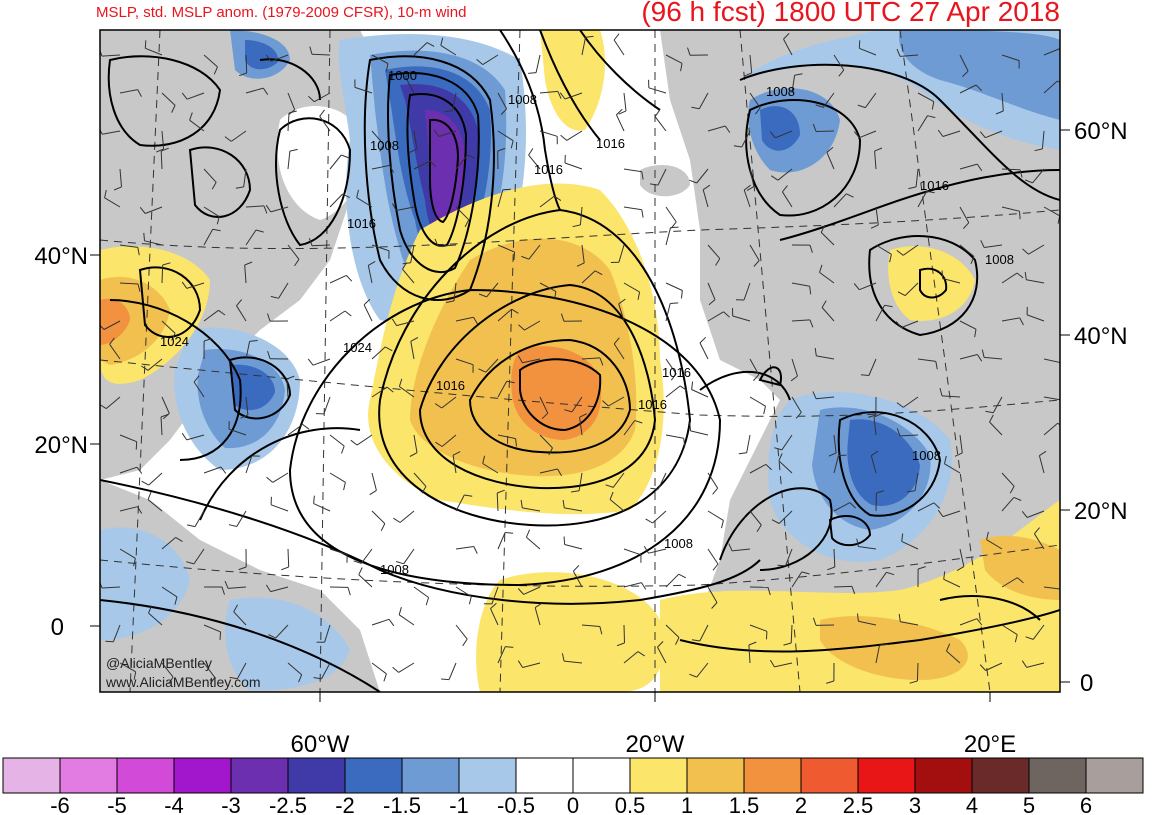 The image size is (1160, 815). Describe the element at coordinates (630, 804) in the screenshot. I see `colorbar-label: 0.5` at that location.